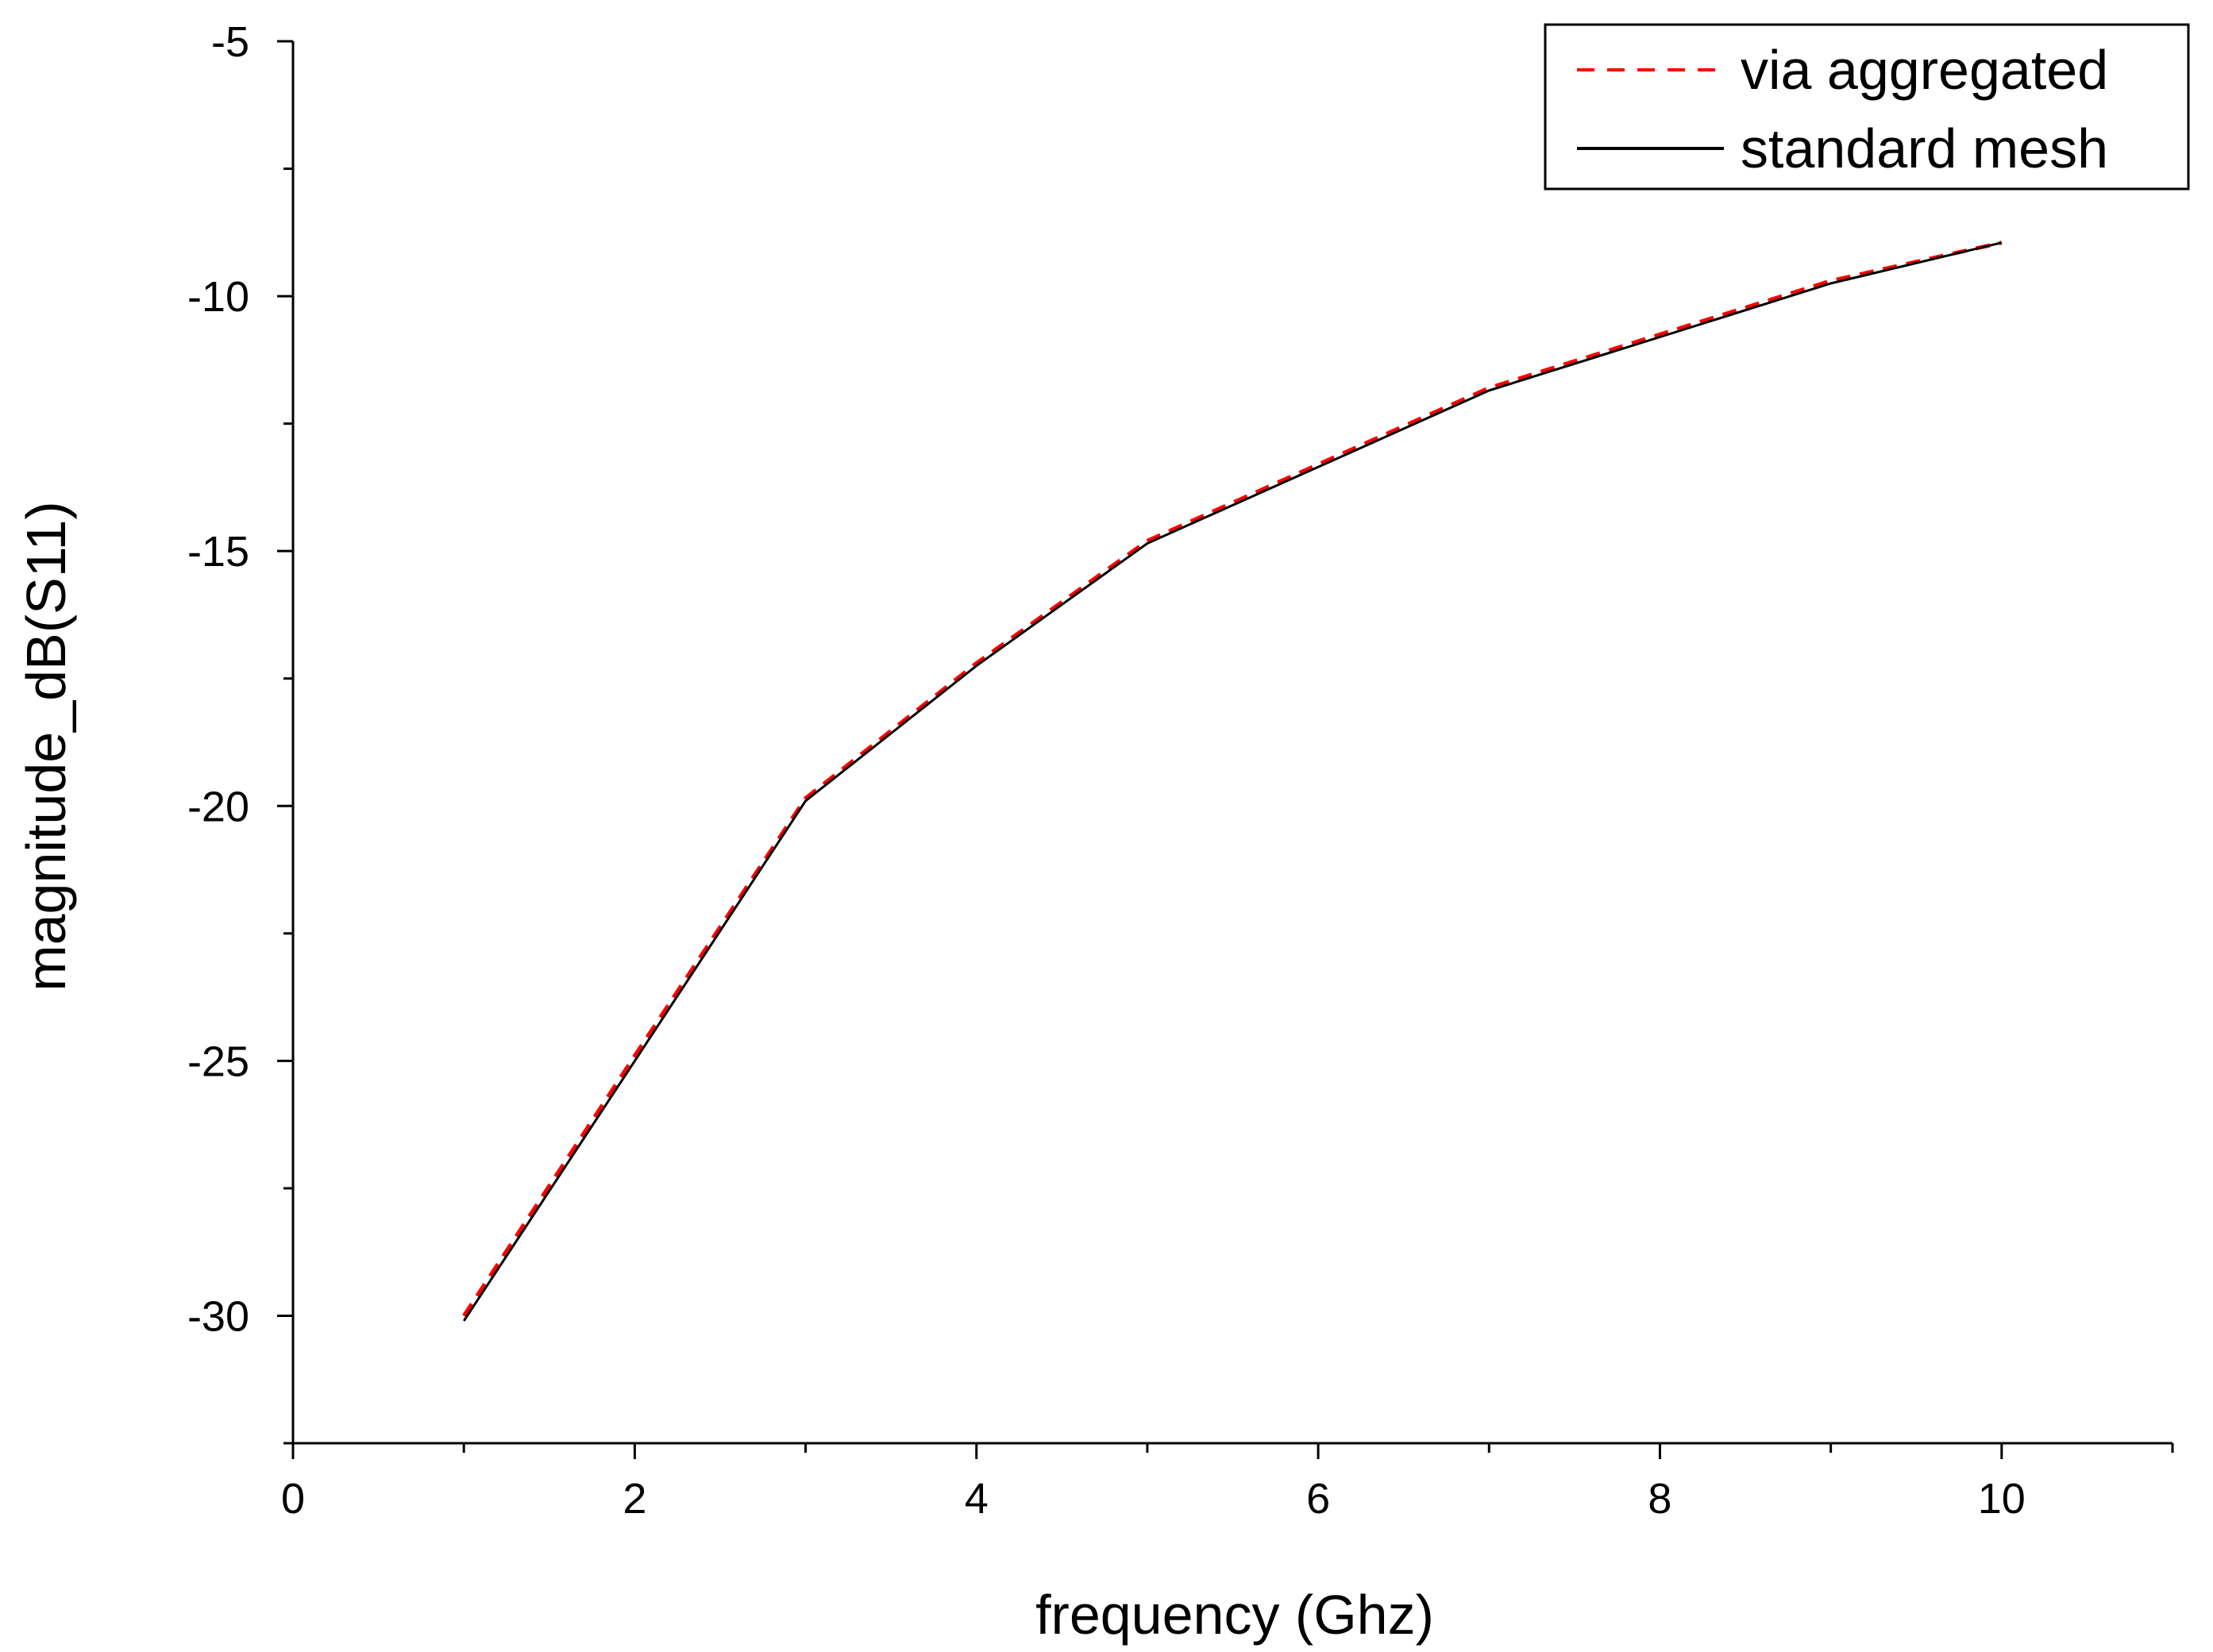 This screenshot has height=1652, width=2213. What do you see at coordinates (1659, 1499) in the screenshot?
I see `x-tick-label: 8` at bounding box center [1659, 1499].